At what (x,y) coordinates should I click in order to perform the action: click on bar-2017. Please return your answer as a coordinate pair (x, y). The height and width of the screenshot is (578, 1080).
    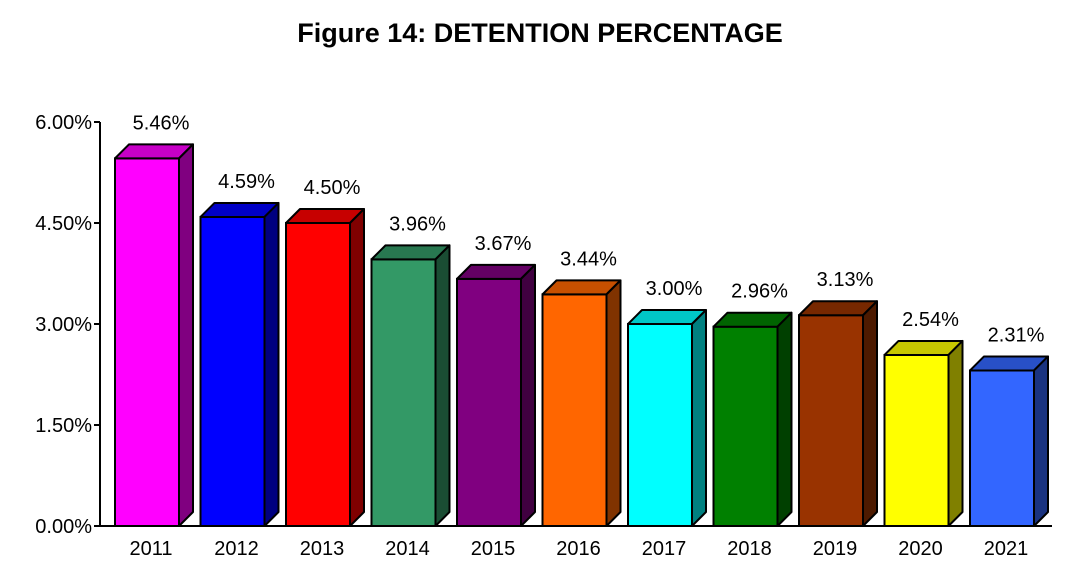
    Looking at the image, I should click on (667, 418).